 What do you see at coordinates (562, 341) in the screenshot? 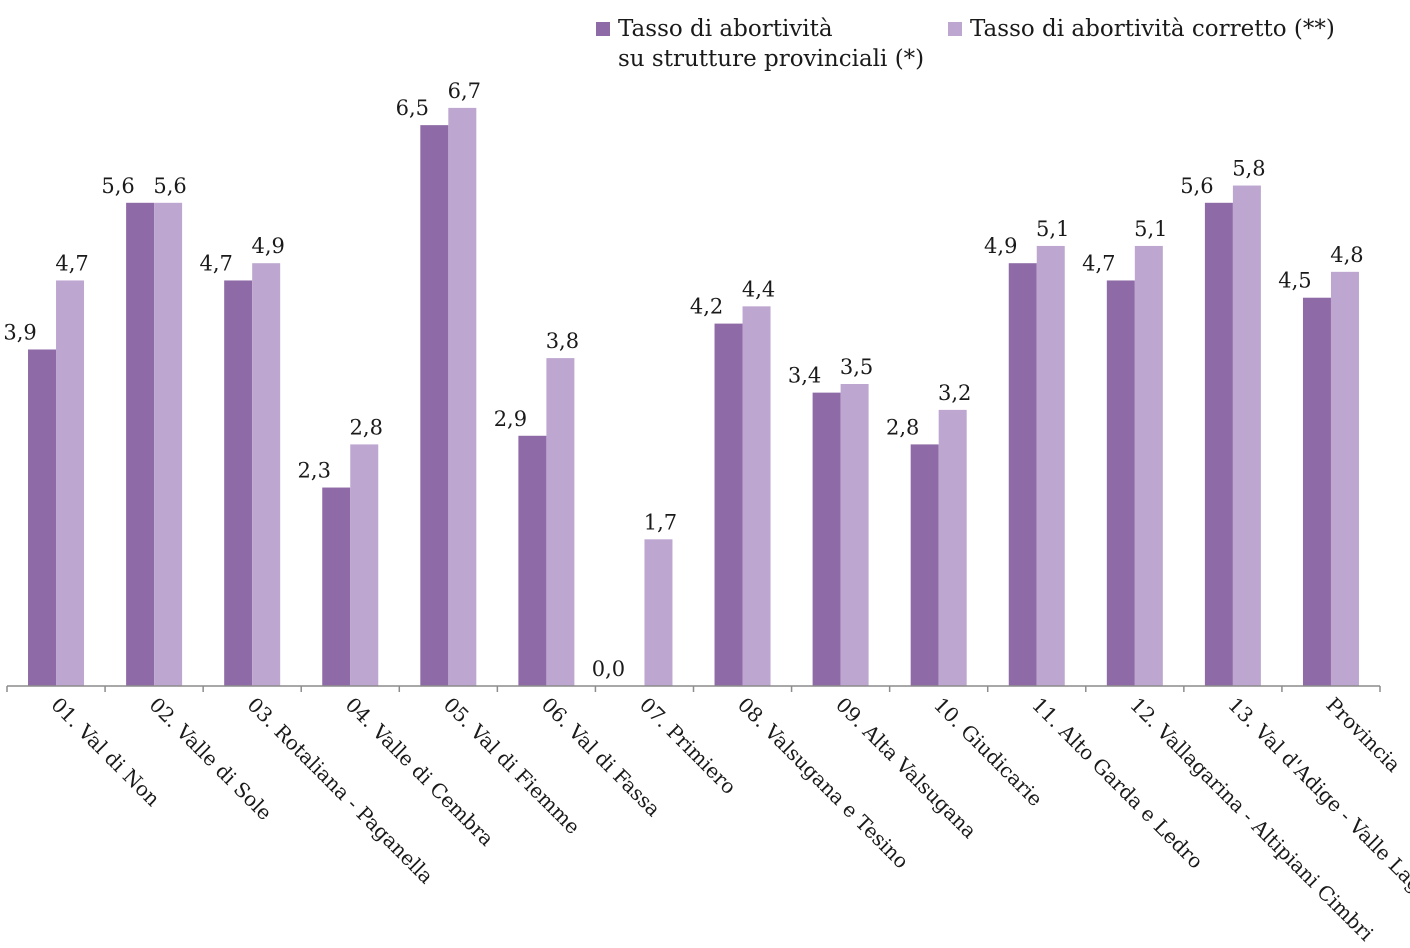
I see `value-label-series-2-cat-6: 3,8` at bounding box center [562, 341].